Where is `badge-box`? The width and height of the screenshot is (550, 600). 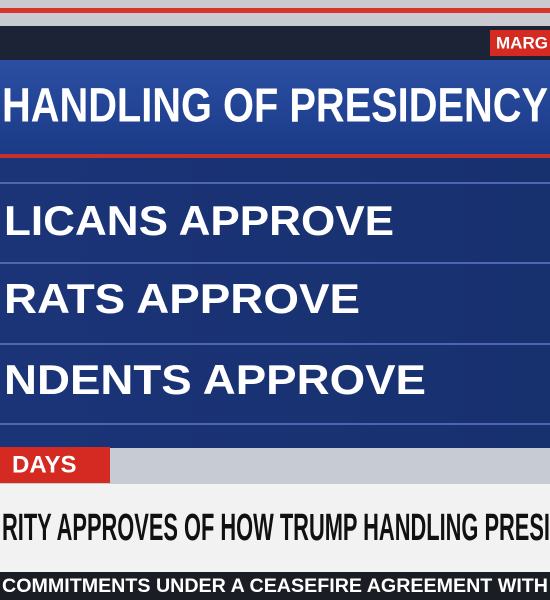 badge-box is located at coordinates (520, 43).